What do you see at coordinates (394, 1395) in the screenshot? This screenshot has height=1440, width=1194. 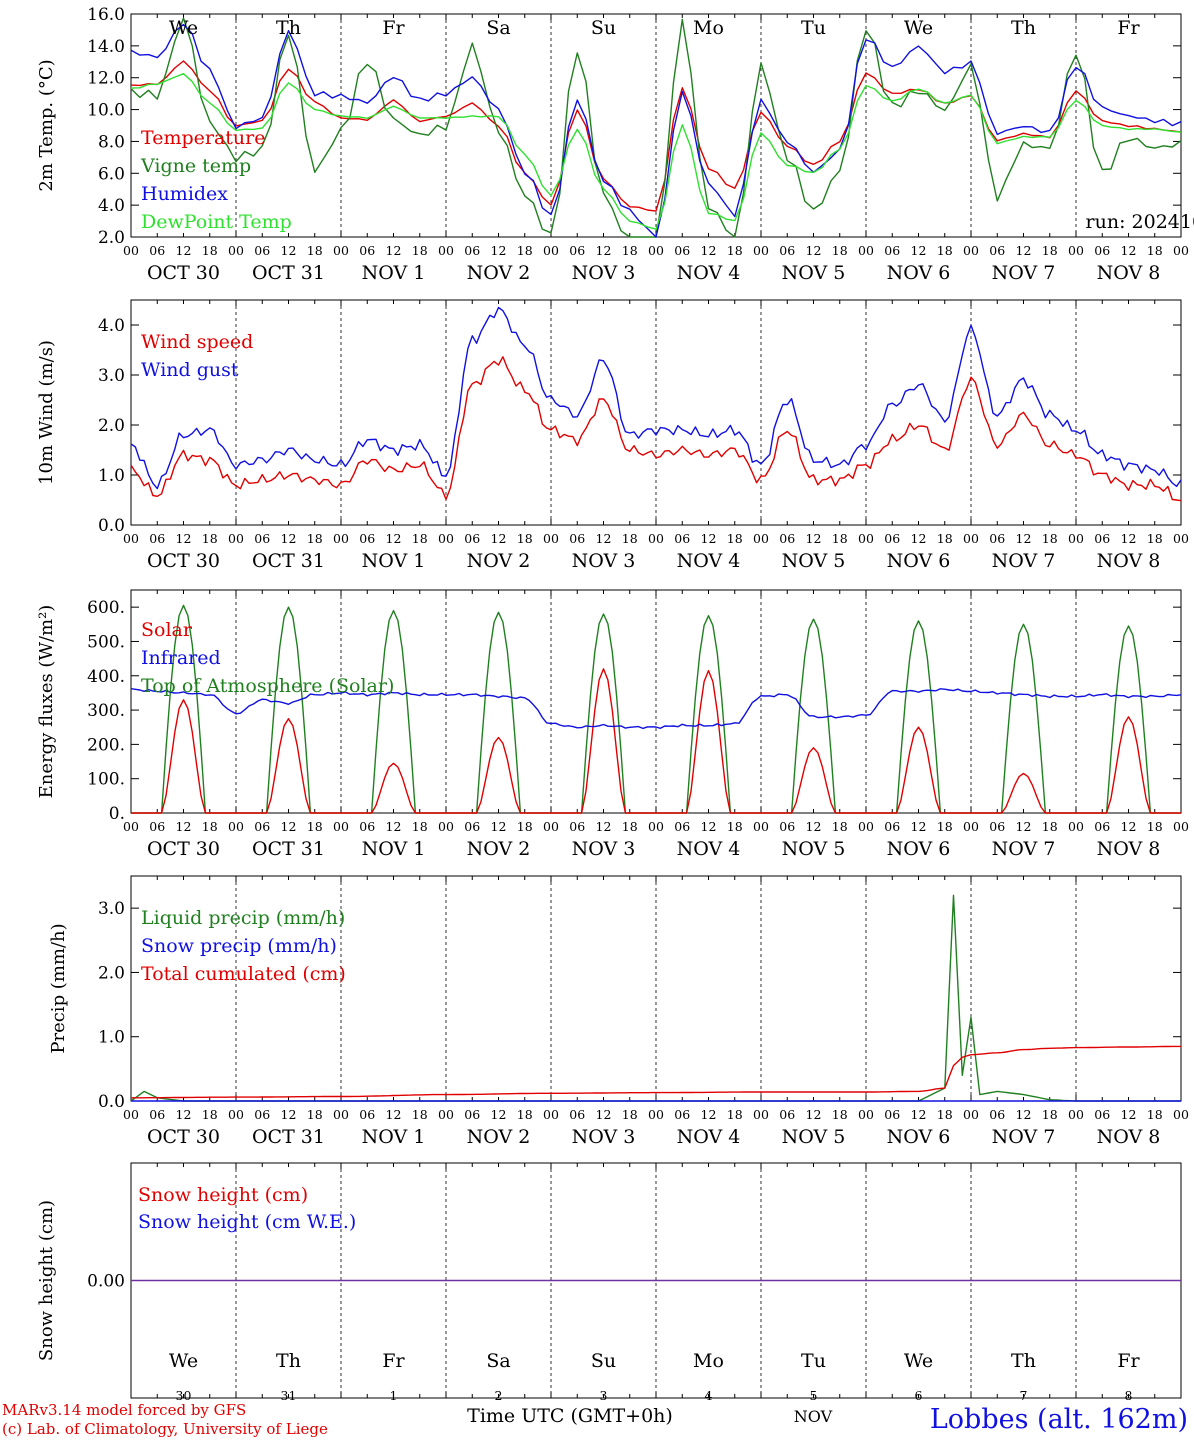 I see `day-number-label: 1` at bounding box center [394, 1395].